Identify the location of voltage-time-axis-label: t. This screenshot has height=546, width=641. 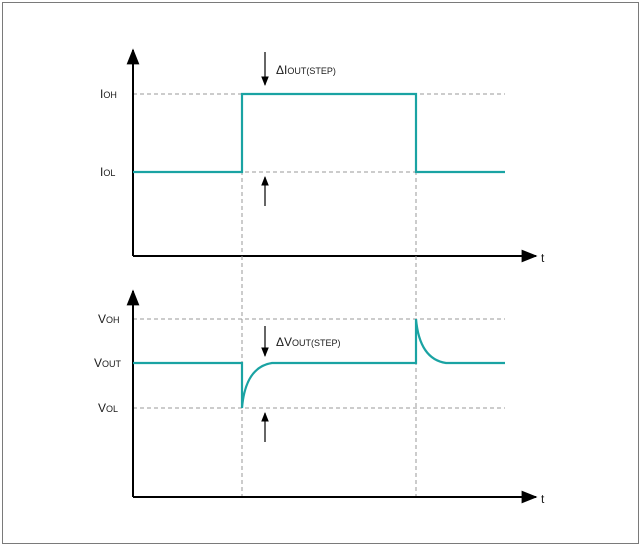
(543, 499).